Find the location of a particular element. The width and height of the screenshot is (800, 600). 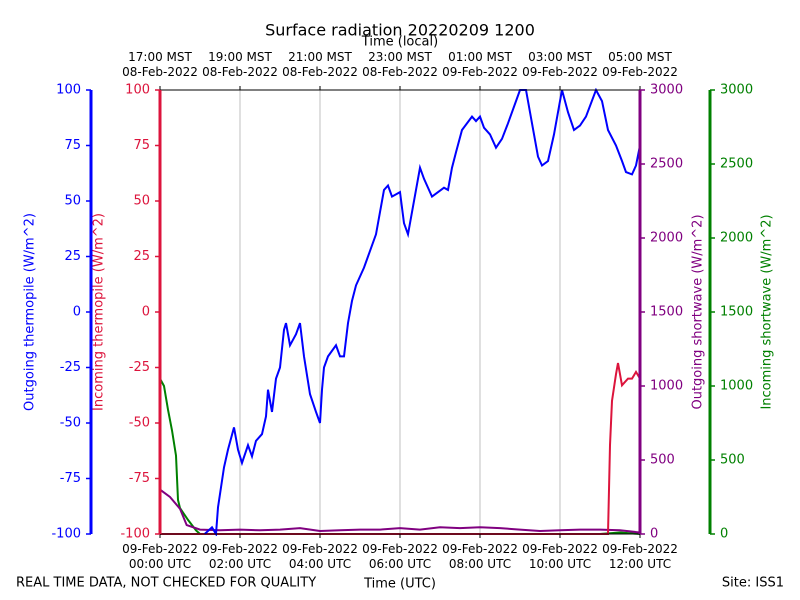

y3-axis-tick-label: 1500 is located at coordinates (736, 312).